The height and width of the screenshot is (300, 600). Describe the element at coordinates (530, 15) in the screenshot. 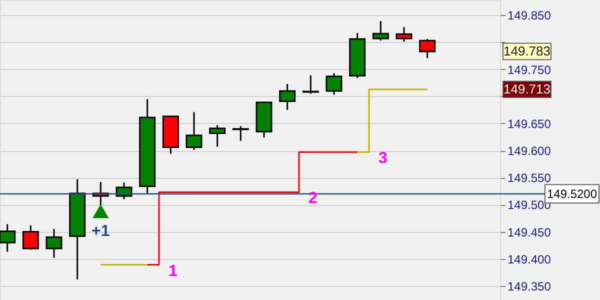

I see `y-tick-label: 149.850` at that location.